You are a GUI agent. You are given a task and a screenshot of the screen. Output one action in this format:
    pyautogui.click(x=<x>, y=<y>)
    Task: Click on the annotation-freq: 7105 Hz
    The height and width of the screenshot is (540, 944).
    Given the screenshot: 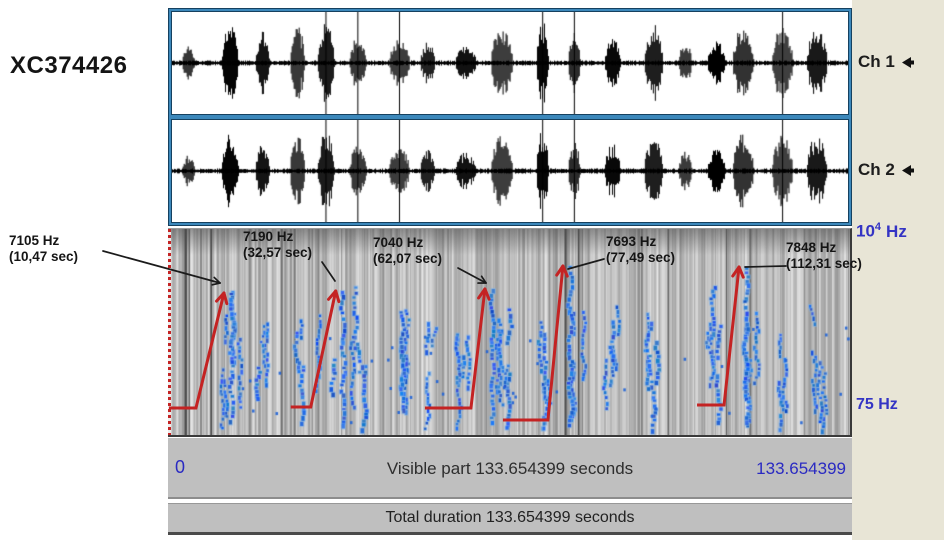 What is the action you would take?
    pyautogui.click(x=34, y=240)
    